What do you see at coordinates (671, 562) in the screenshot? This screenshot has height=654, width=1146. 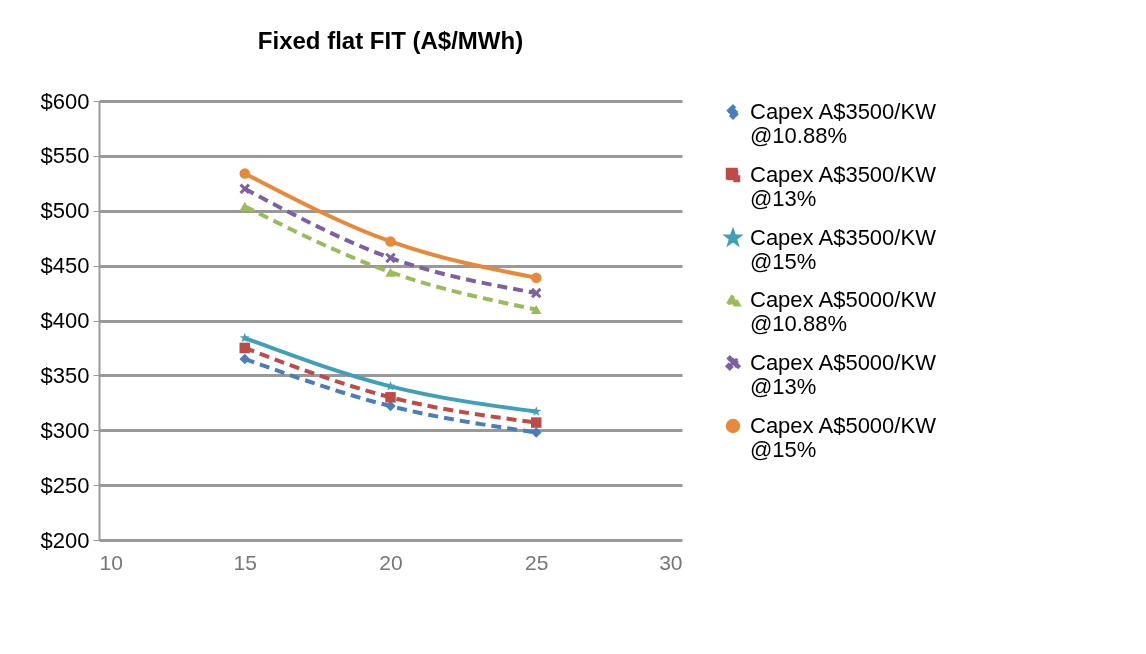 I see `x-tick-label: 30` at bounding box center [671, 562].